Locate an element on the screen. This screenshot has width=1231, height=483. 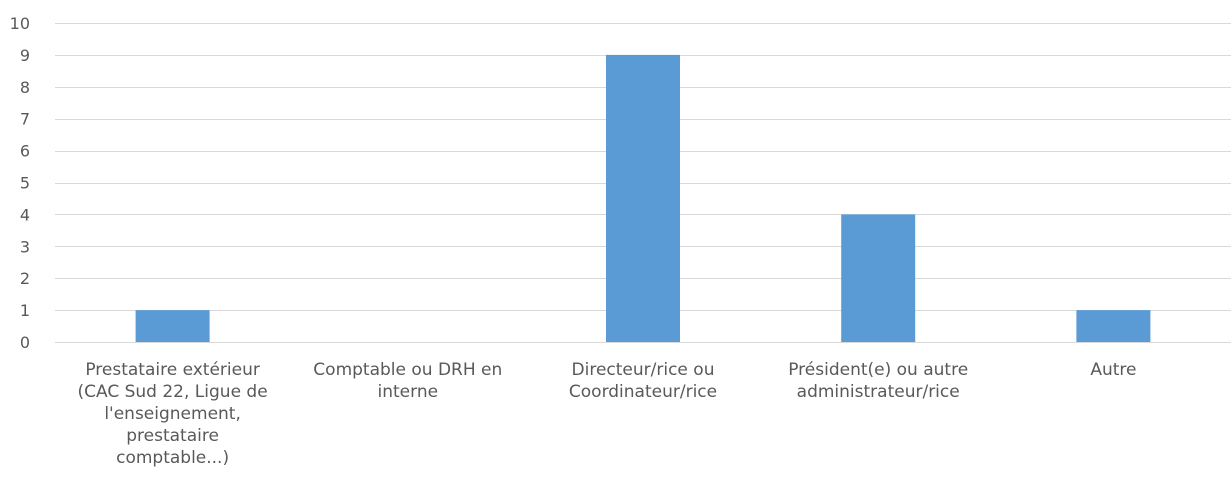
x-category-label: Autre is located at coordinates (1113, 370).